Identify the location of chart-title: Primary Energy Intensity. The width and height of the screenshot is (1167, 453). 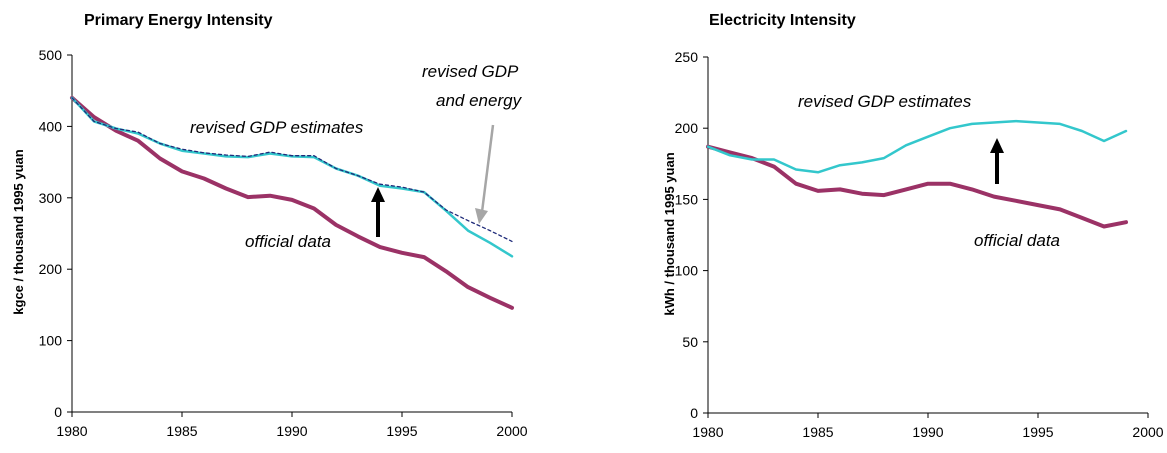
(178, 20).